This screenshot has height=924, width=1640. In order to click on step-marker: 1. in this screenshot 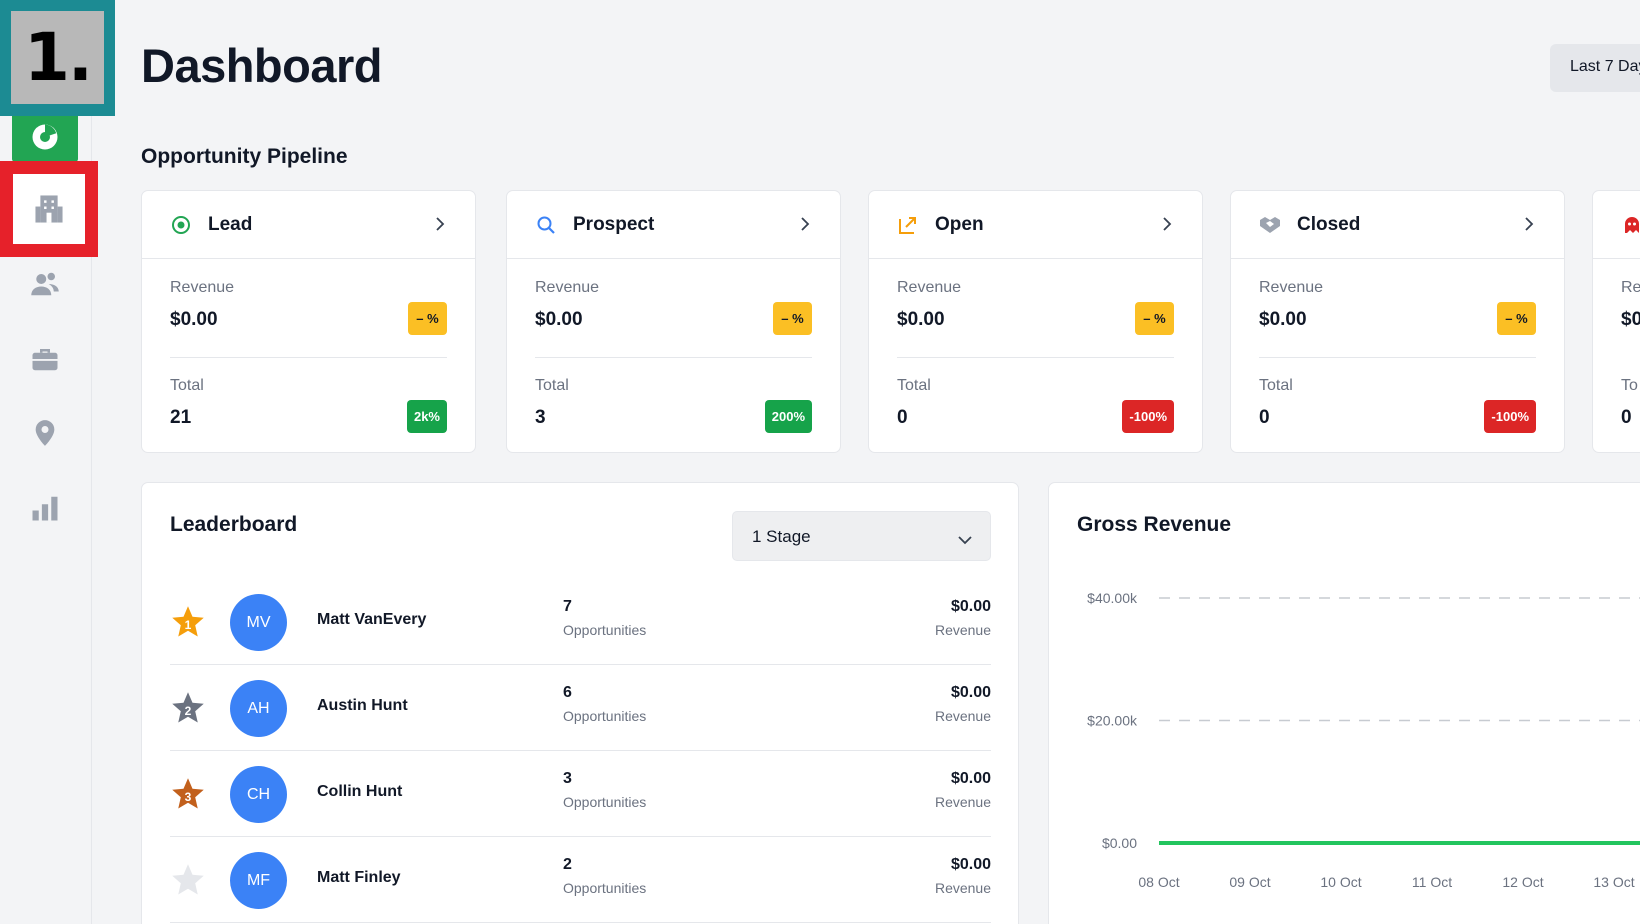, I will do `click(57, 58)`.